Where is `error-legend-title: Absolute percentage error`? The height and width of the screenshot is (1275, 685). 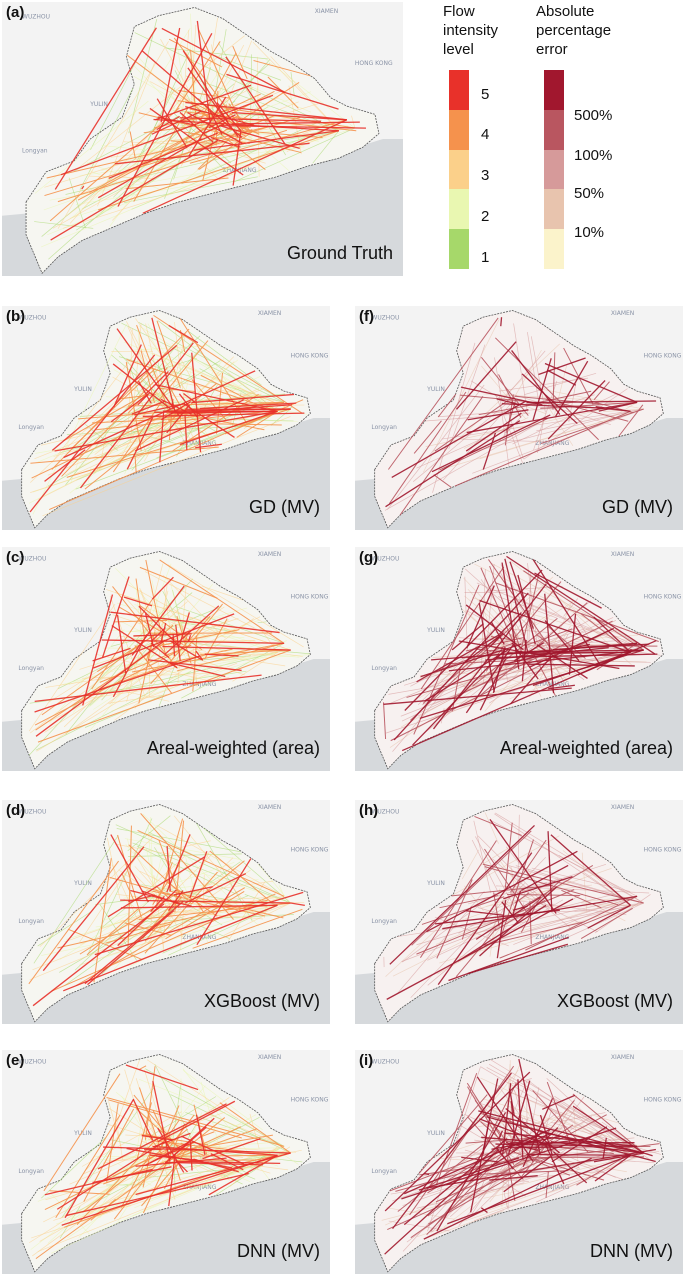 error-legend-title: Absolute percentage error is located at coordinates (574, 30).